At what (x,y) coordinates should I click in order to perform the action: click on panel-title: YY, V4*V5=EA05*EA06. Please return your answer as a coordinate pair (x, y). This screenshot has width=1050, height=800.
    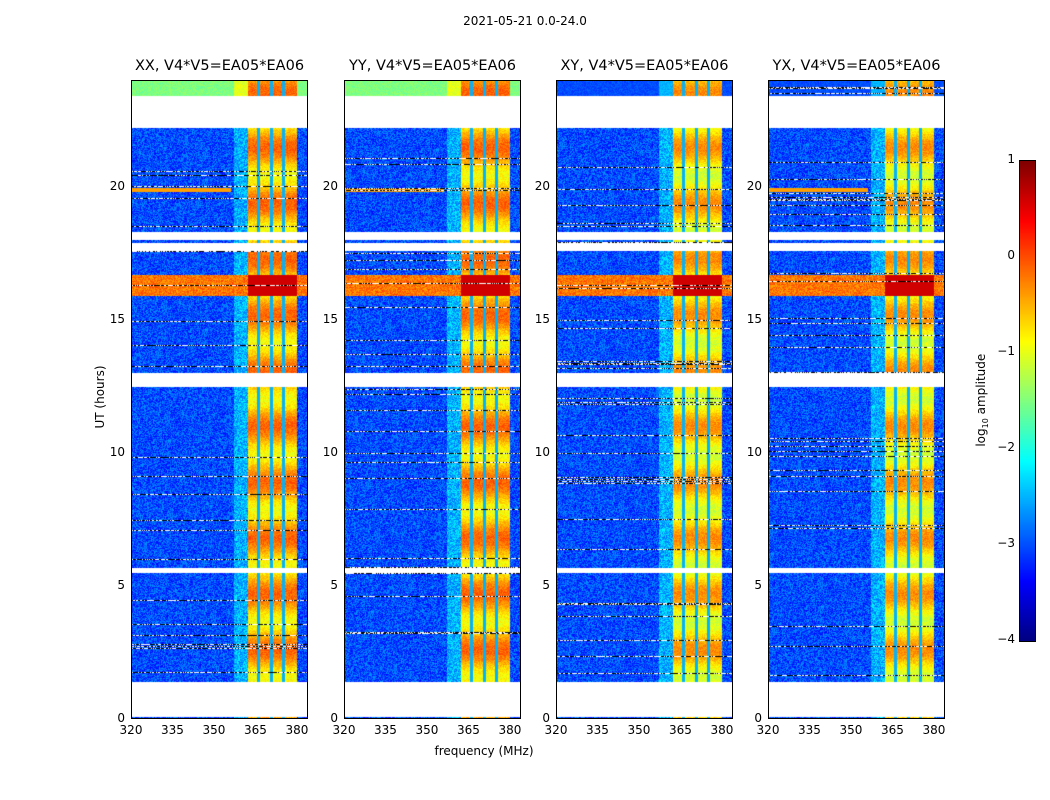
    Looking at the image, I should click on (432, 66).